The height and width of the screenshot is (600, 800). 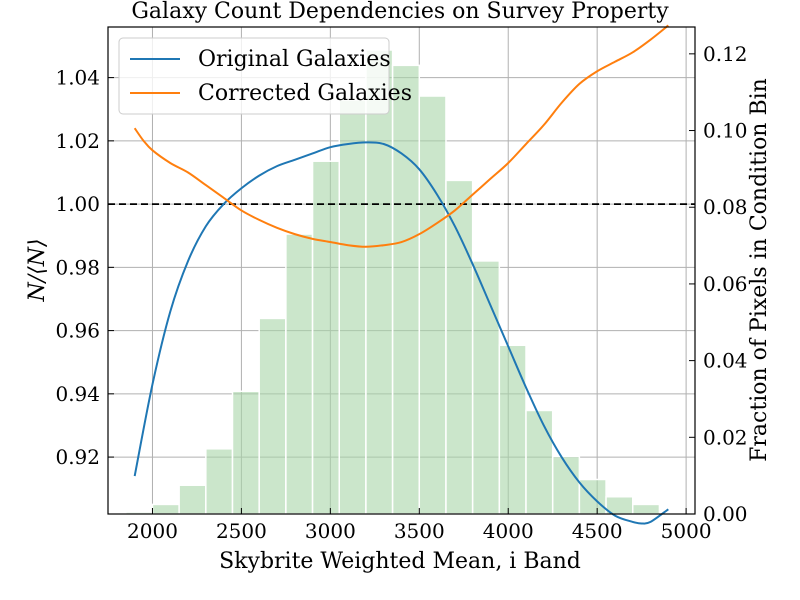 I want to click on x-tick-label: 3000, so click(x=330, y=531).